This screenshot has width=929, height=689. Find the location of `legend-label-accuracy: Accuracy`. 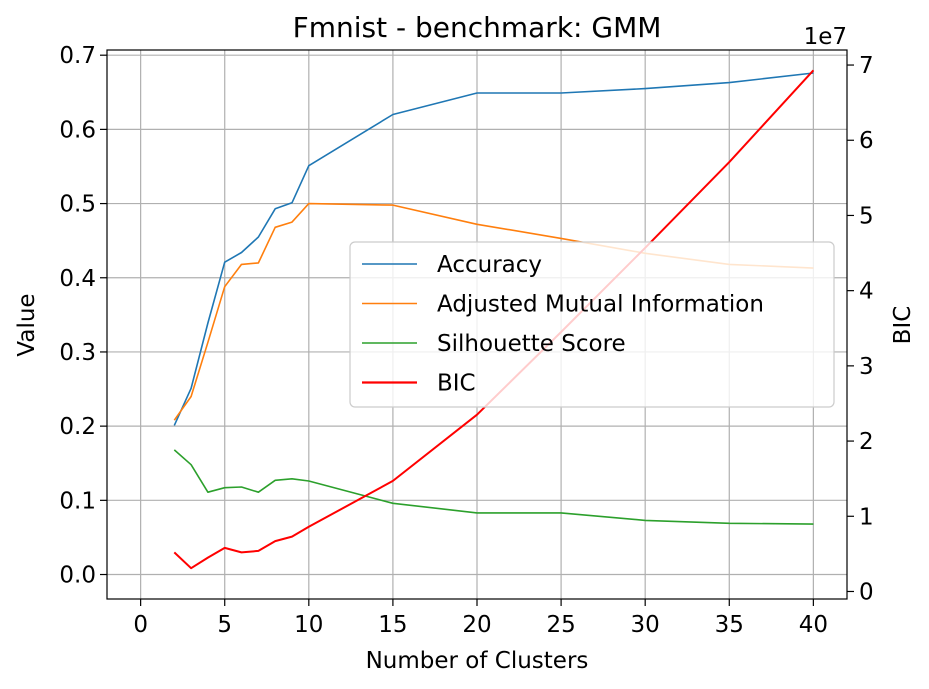

legend-label-accuracy: Accuracy is located at coordinates (489, 265).